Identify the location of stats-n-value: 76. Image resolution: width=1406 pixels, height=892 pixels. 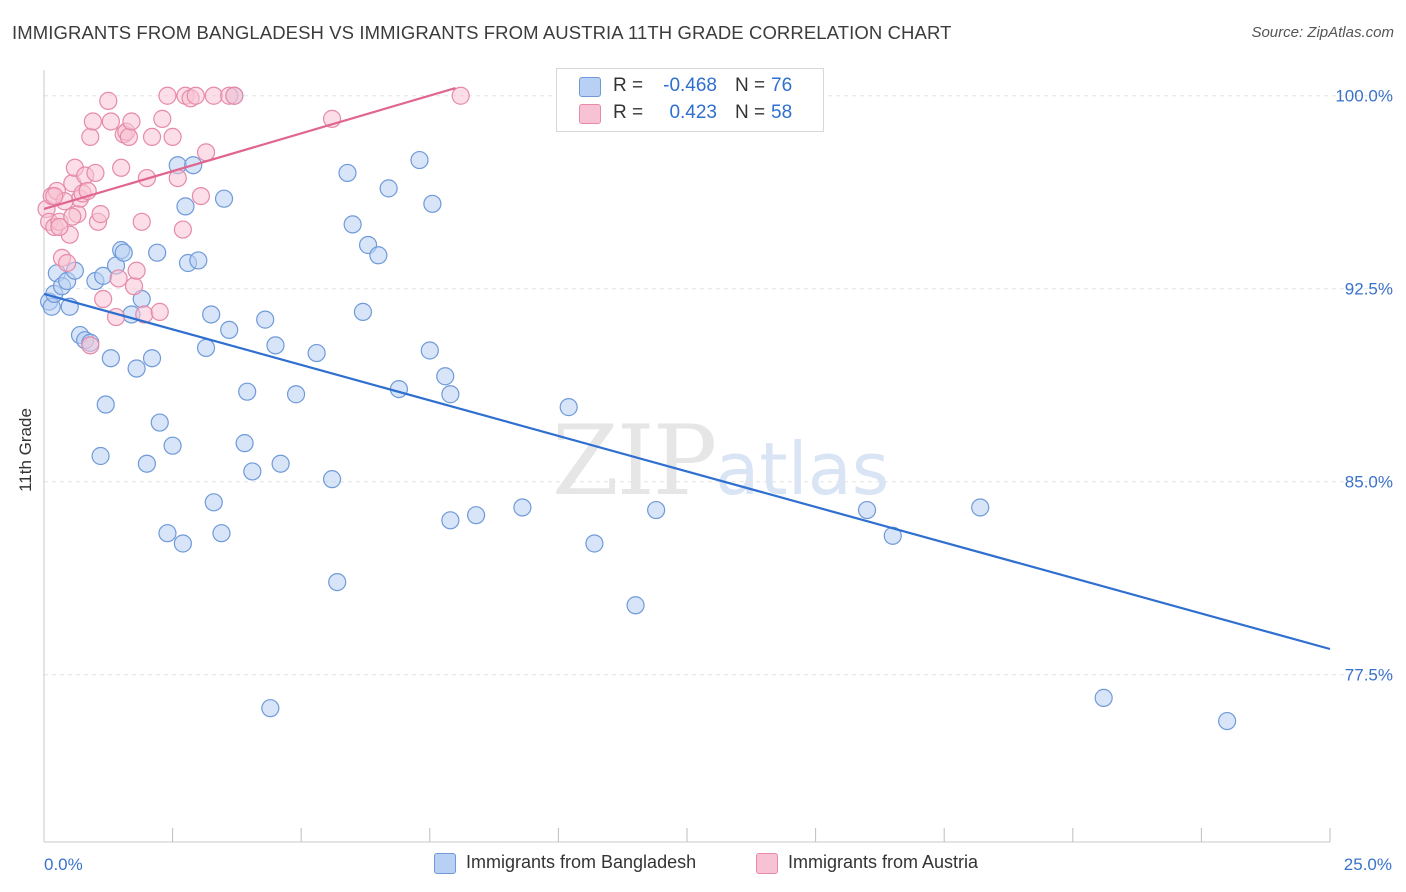
(782, 85).